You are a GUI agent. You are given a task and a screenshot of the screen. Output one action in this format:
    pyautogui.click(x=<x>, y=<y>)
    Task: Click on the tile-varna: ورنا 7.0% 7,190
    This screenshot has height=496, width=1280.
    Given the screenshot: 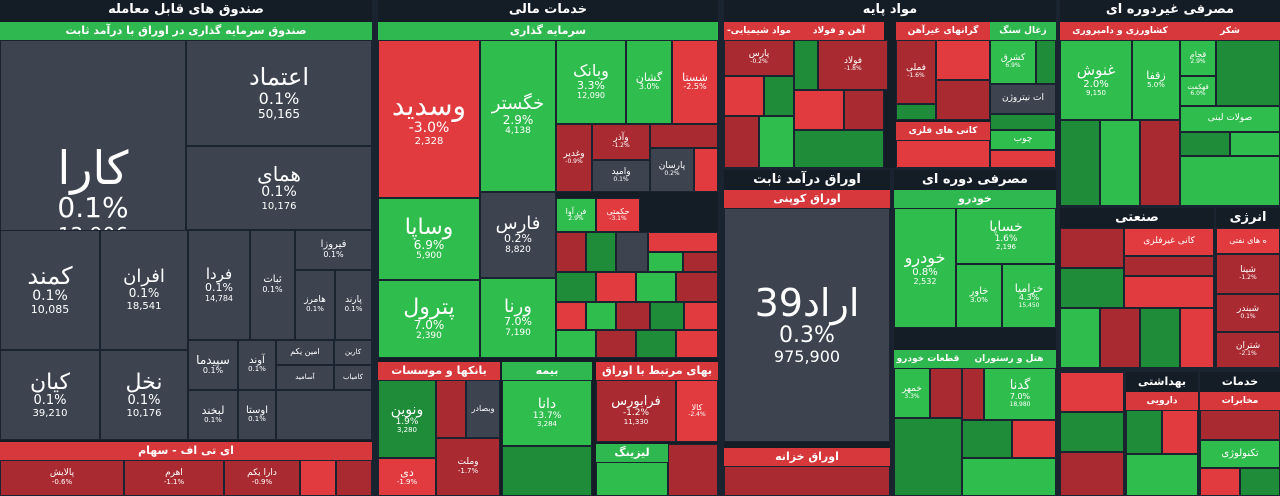 What is the action you would take?
    pyautogui.click(x=518, y=318)
    